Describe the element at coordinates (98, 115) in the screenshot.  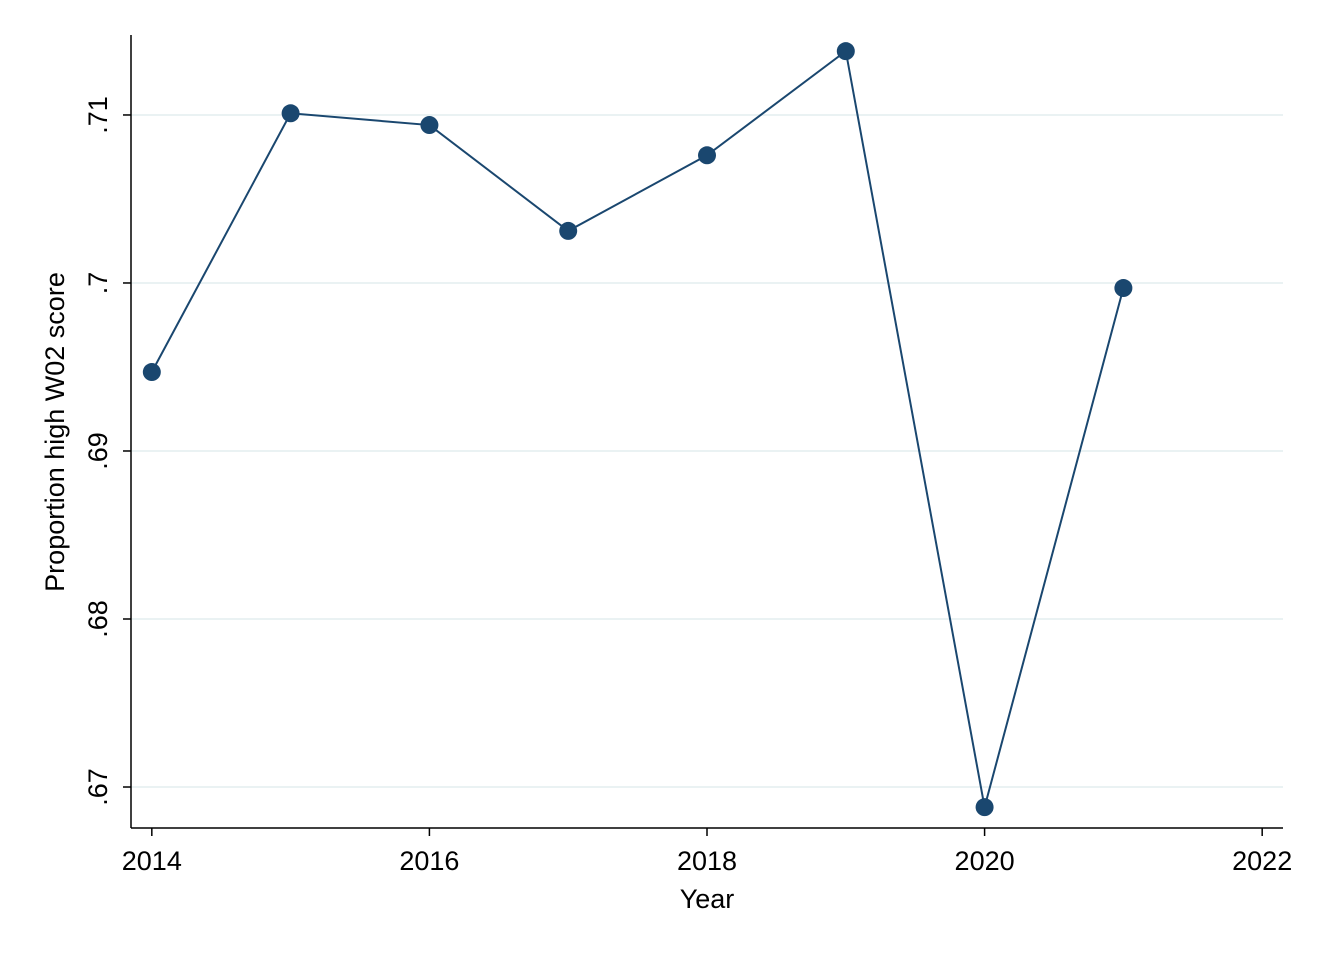
I see `y-tick-label: .71` at that location.